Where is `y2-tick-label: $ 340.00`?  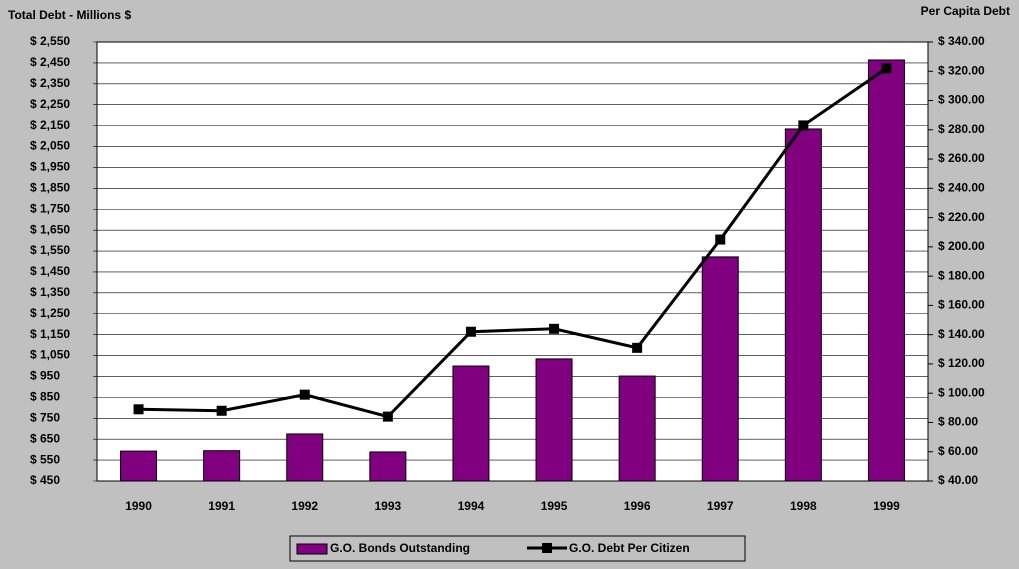 y2-tick-label: $ 340.00 is located at coordinates (961, 41).